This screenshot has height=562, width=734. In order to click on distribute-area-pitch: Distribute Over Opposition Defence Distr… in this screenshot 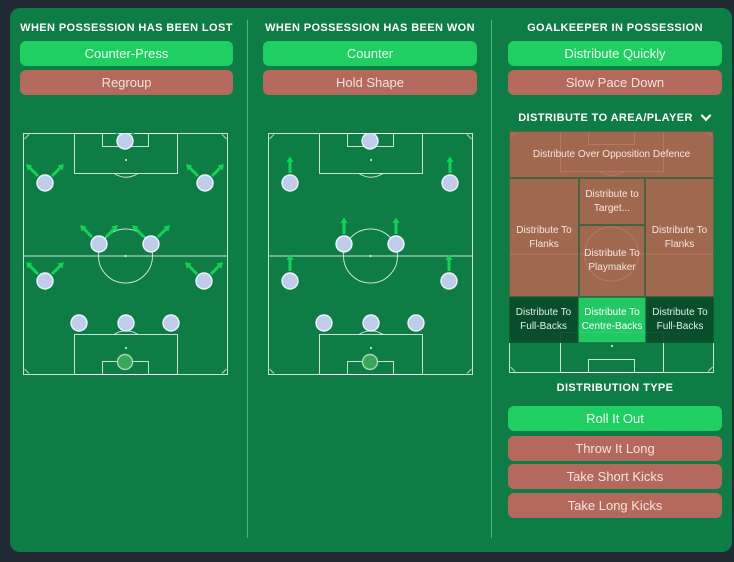, I will do `click(611, 252)`.